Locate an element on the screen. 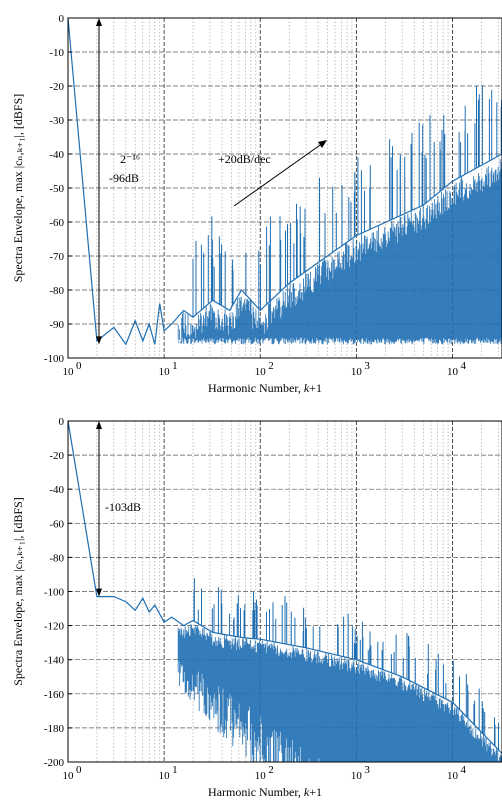 This screenshot has width=502, height=806. y-tick-label: -180 is located at coordinates (54, 729).